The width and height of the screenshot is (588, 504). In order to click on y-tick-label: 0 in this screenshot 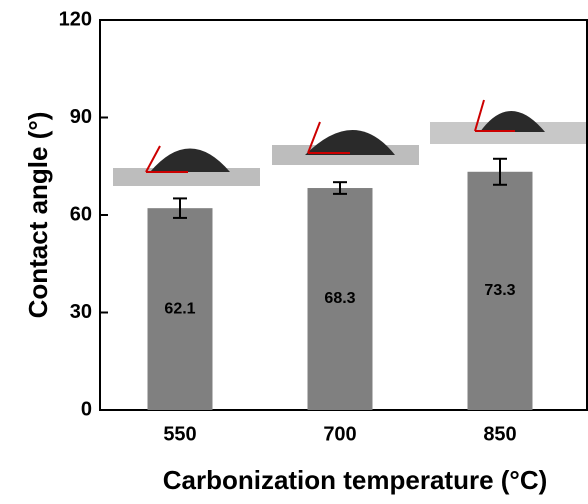, I will do `click(86, 409)`.